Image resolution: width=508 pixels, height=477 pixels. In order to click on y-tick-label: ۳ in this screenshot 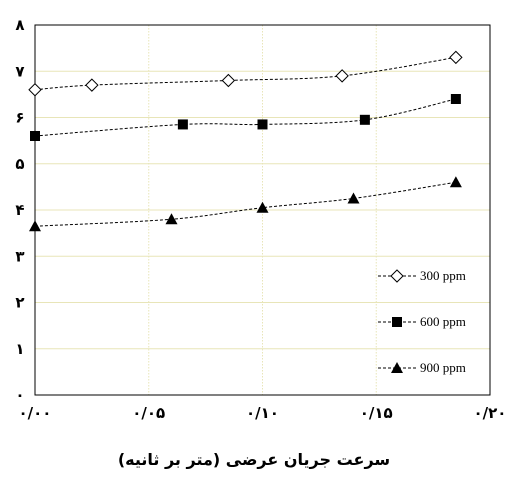, I will do `click(19, 256)`.